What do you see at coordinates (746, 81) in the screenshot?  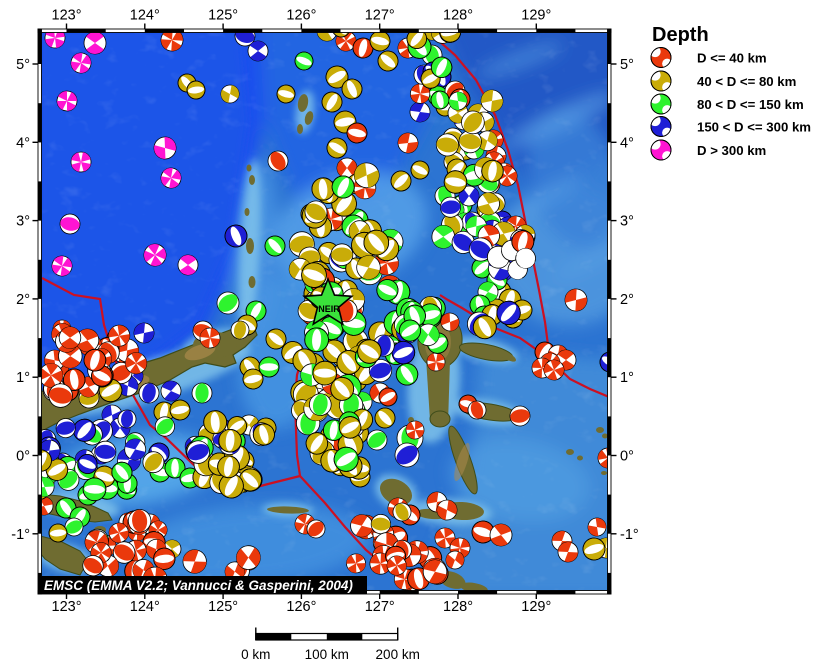 I see `svg-text: 40 < D <= 80 km` at bounding box center [746, 81].